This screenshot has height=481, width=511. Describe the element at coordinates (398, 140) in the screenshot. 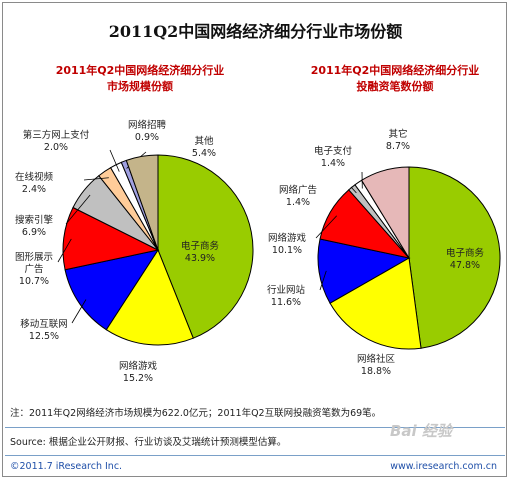

I see `slice-label-1-6: 其它 8.7%` at that location.